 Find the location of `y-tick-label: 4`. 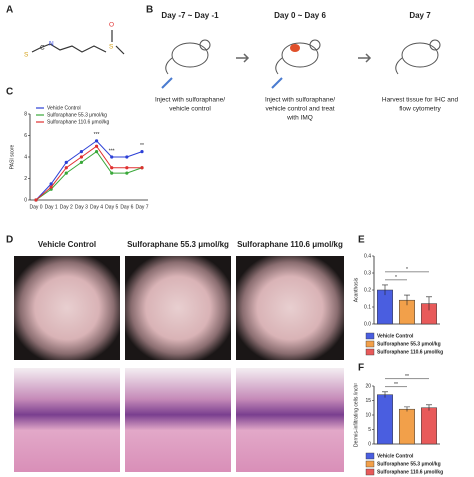

y-tick-label: 4 is located at coordinates (25, 157).